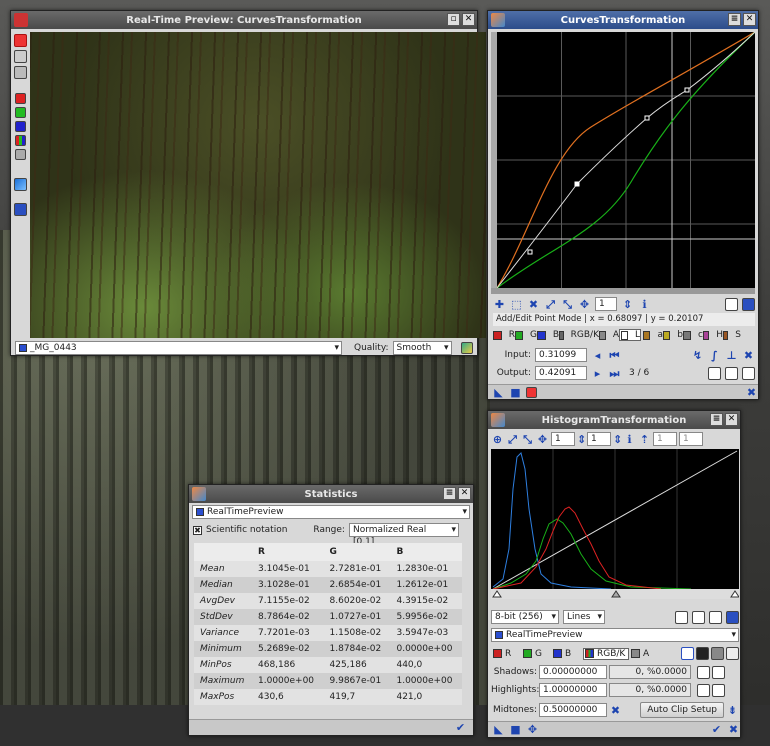  I want to click on linear-icon, so click(748, 373).